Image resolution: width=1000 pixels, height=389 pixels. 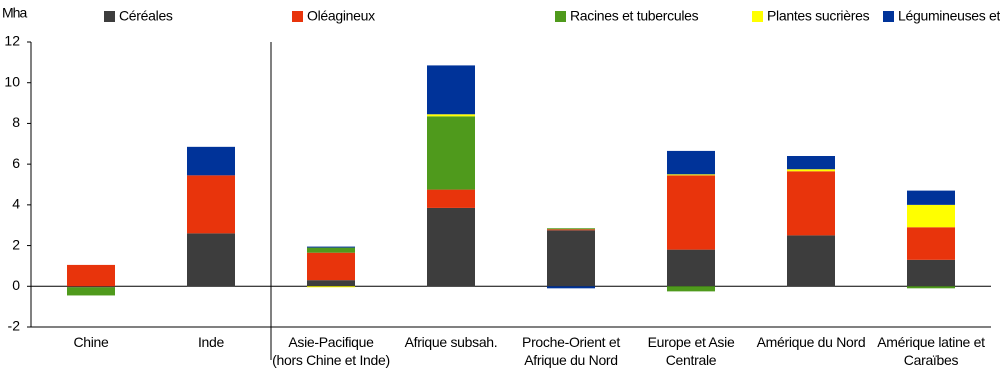 What do you see at coordinates (811, 342) in the screenshot?
I see `x-tick-label: Amérique du Nord` at bounding box center [811, 342].